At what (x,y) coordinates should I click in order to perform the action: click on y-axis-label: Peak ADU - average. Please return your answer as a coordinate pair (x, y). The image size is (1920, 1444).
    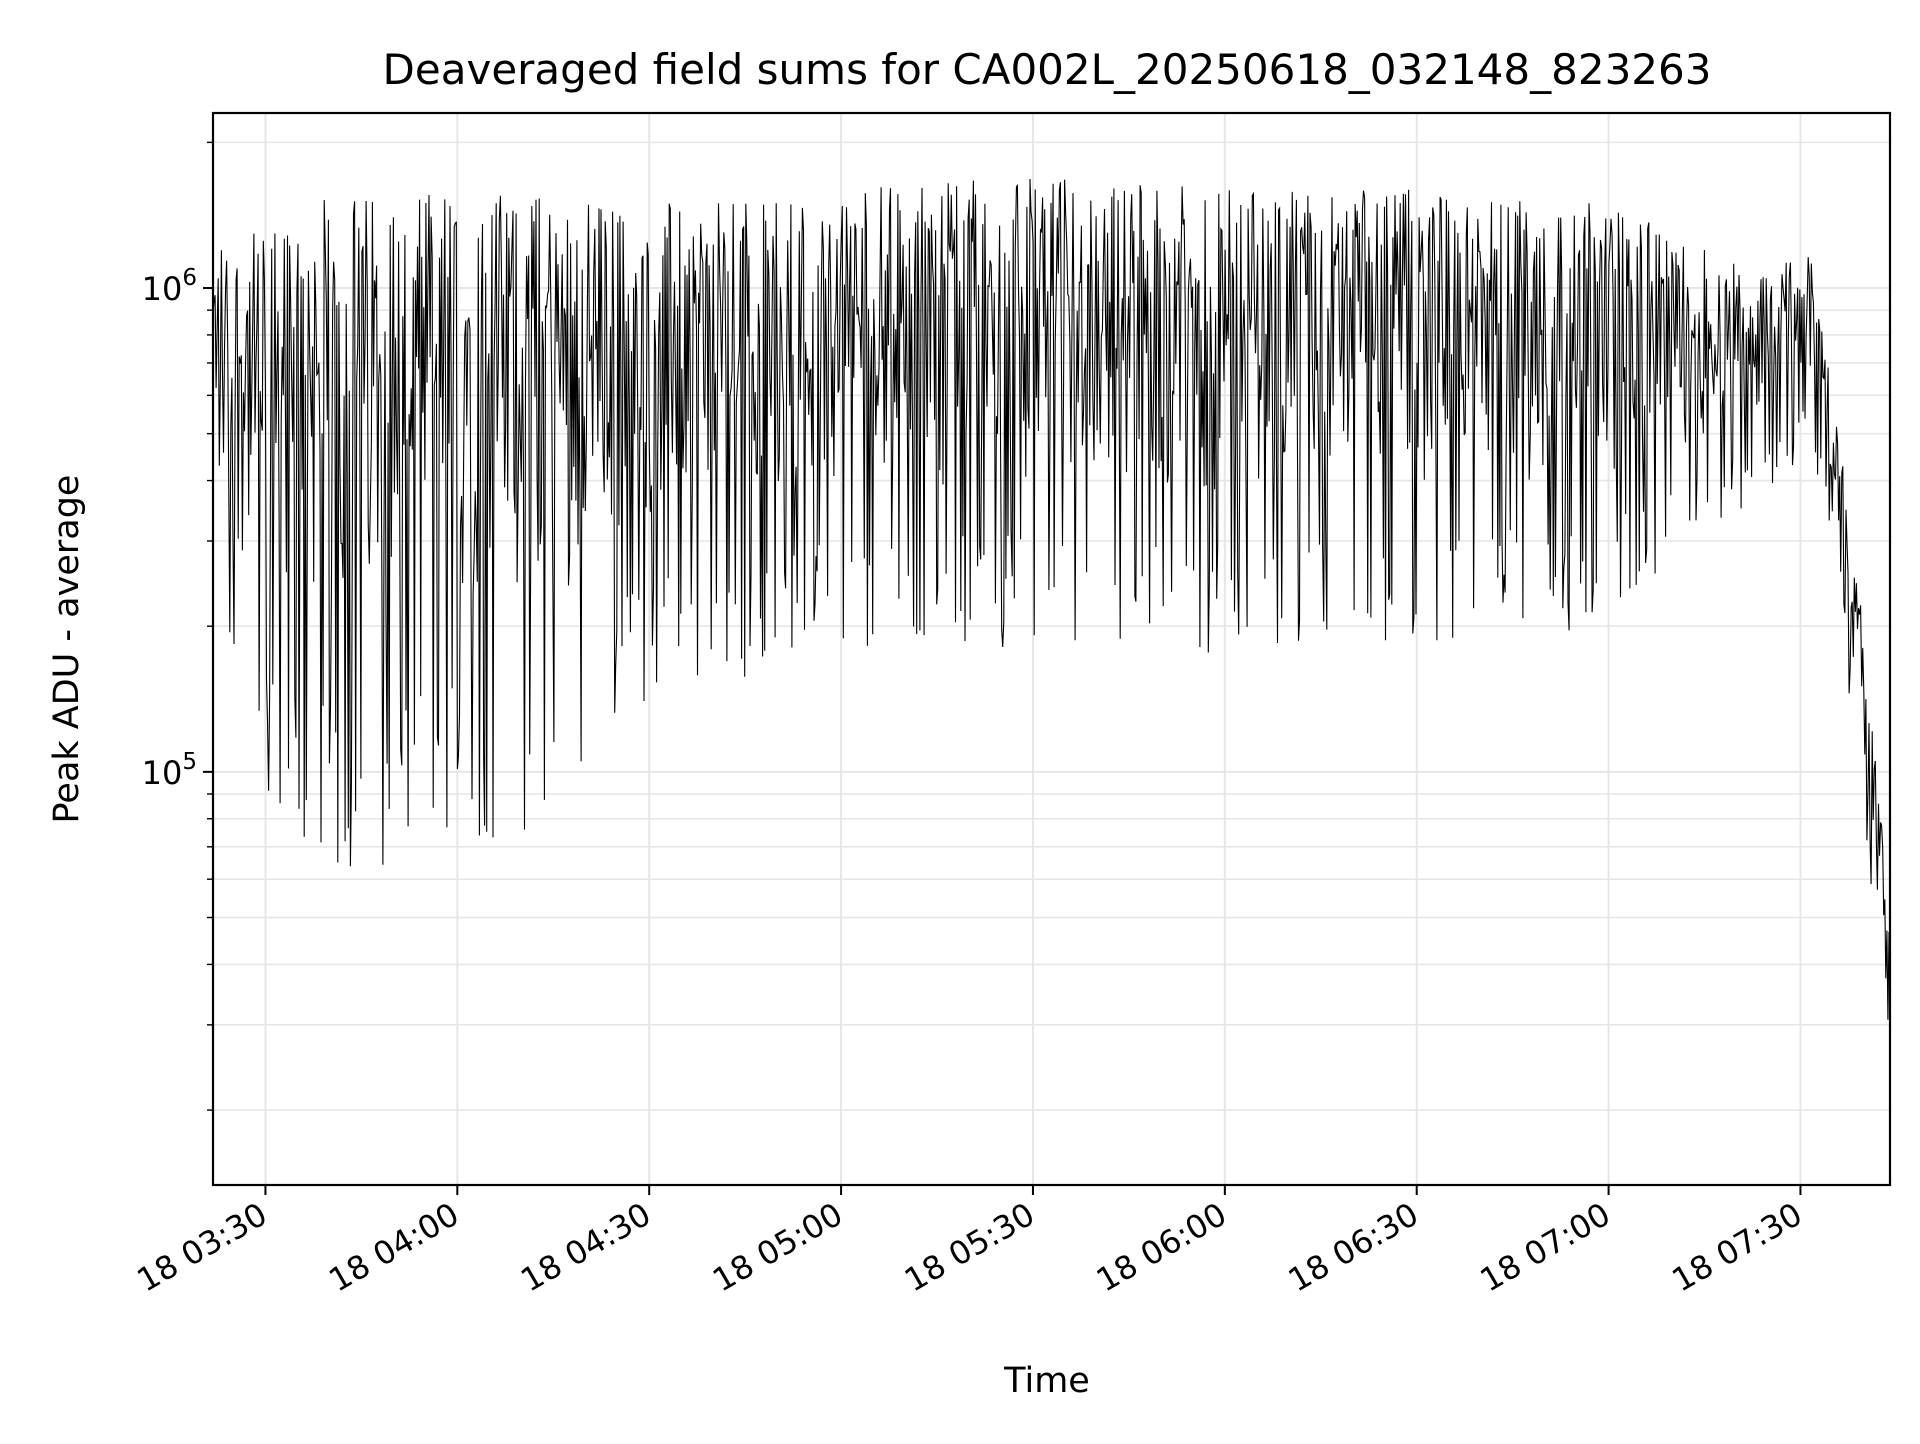
    Looking at the image, I should click on (67, 649).